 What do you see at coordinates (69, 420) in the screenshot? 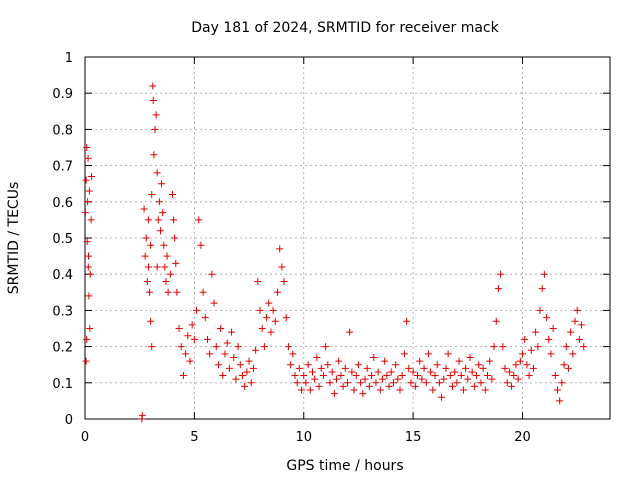
I see `y-tick-label: 0` at bounding box center [69, 420].